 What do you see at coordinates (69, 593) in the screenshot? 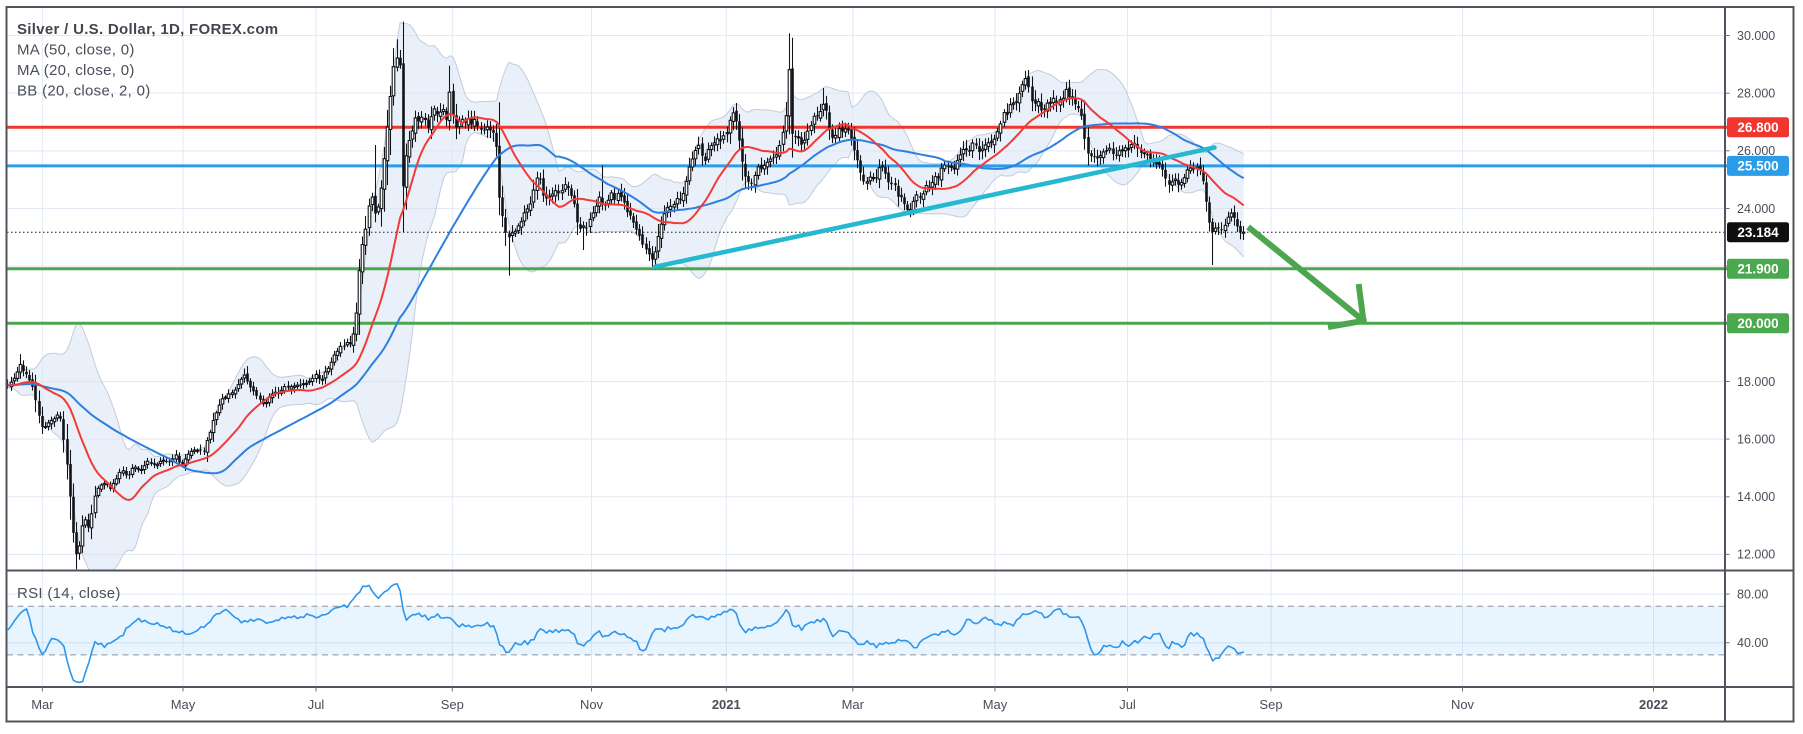
I see `svg-text: RSI (14, close)` at bounding box center [69, 593].